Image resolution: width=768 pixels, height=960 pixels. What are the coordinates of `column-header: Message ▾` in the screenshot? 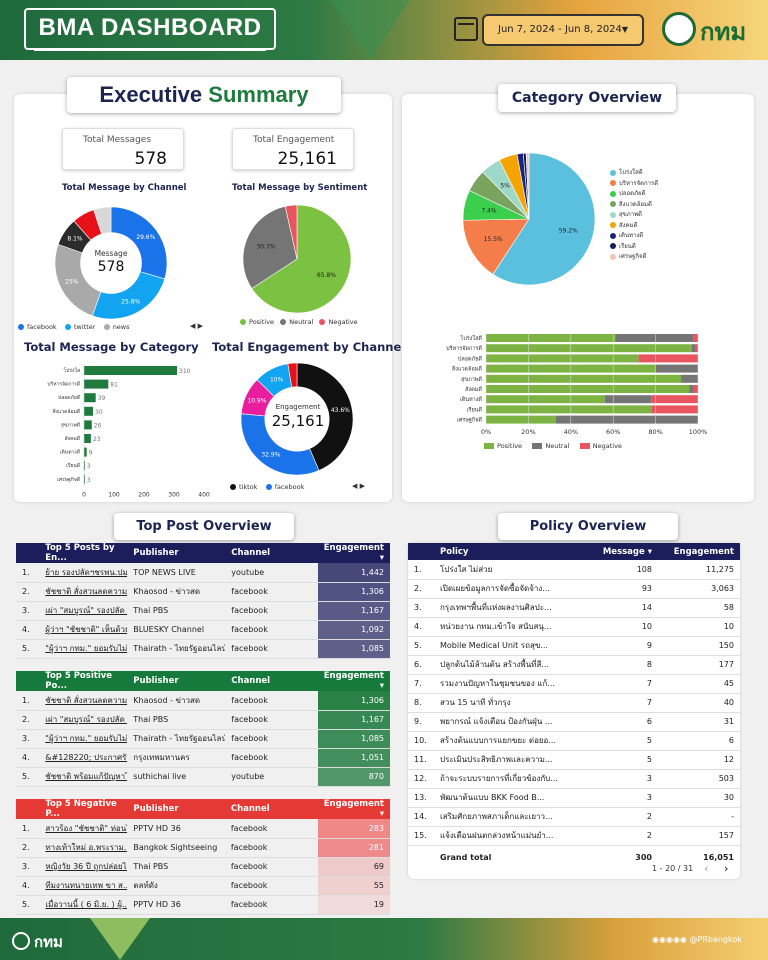 It's located at (616, 551).